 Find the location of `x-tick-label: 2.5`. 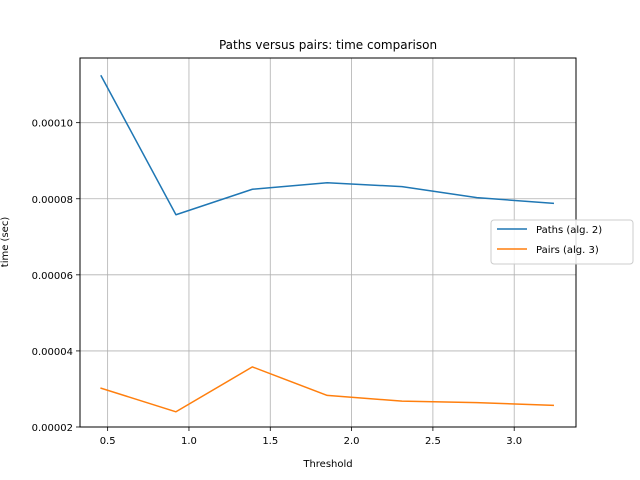

x-tick-label: 2.5 is located at coordinates (433, 441).